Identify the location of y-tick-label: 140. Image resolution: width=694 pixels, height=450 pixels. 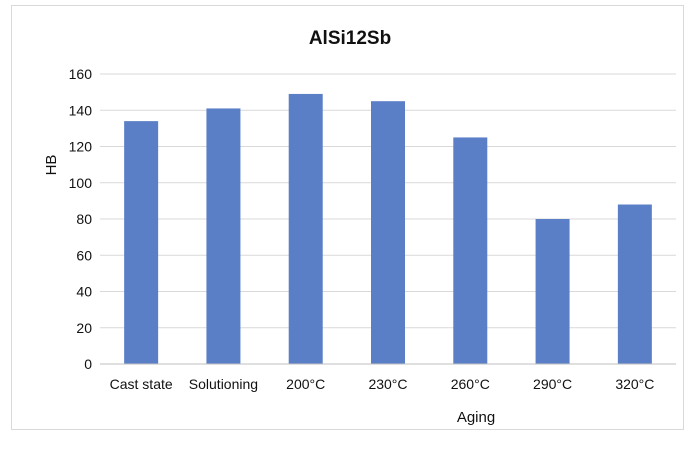
(81, 110).